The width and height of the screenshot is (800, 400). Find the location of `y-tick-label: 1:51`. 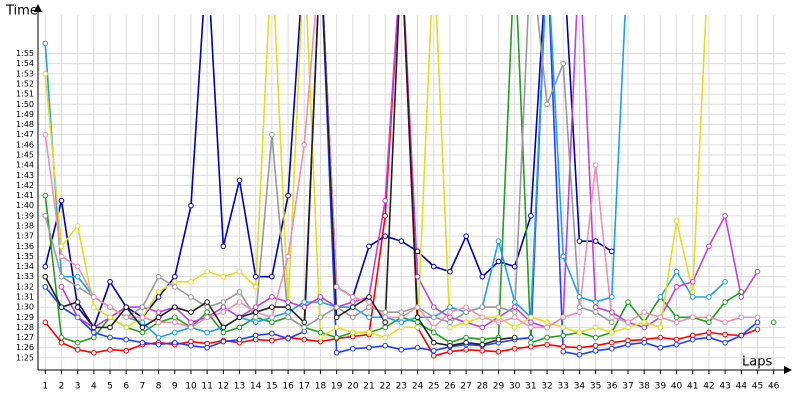

y-tick-label: 1:51 is located at coordinates (25, 94).